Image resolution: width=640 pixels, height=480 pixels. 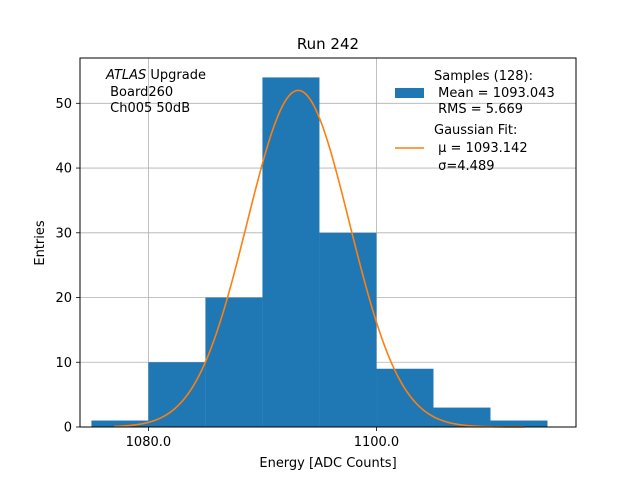 I want to click on legend-histogram-rms: RMS = 5.669, so click(x=478, y=109).